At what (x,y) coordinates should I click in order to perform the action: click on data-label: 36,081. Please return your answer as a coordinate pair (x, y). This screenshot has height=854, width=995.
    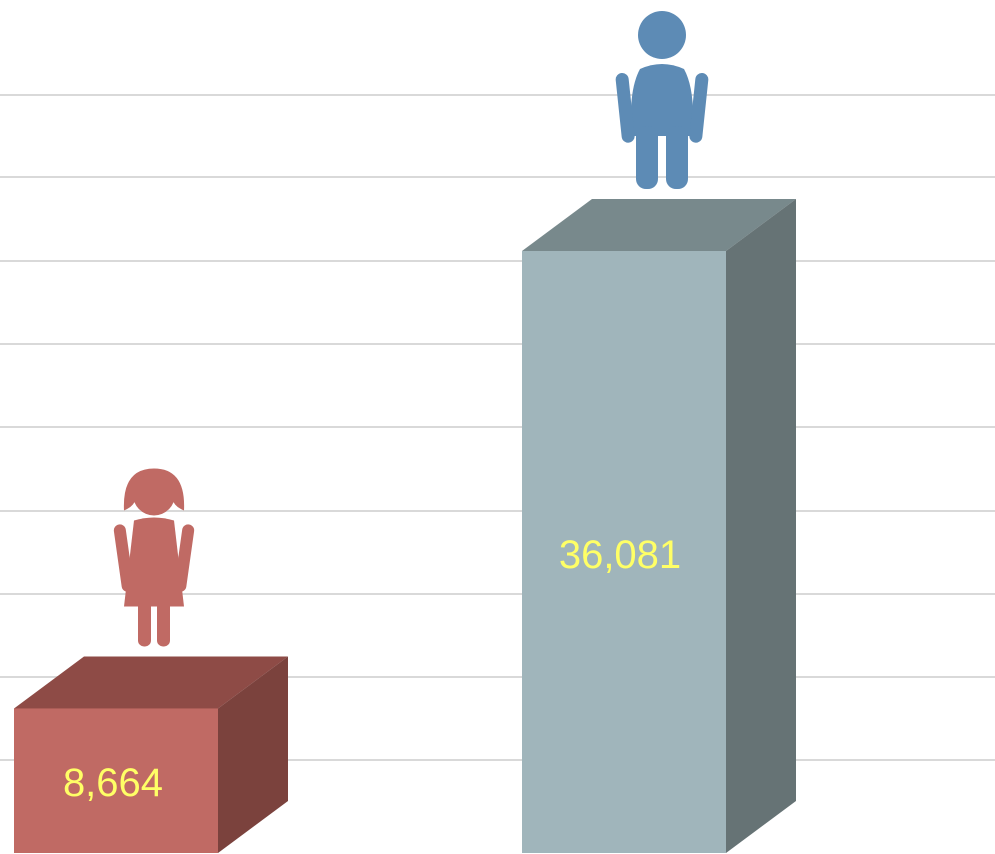
    Looking at the image, I should click on (620, 555).